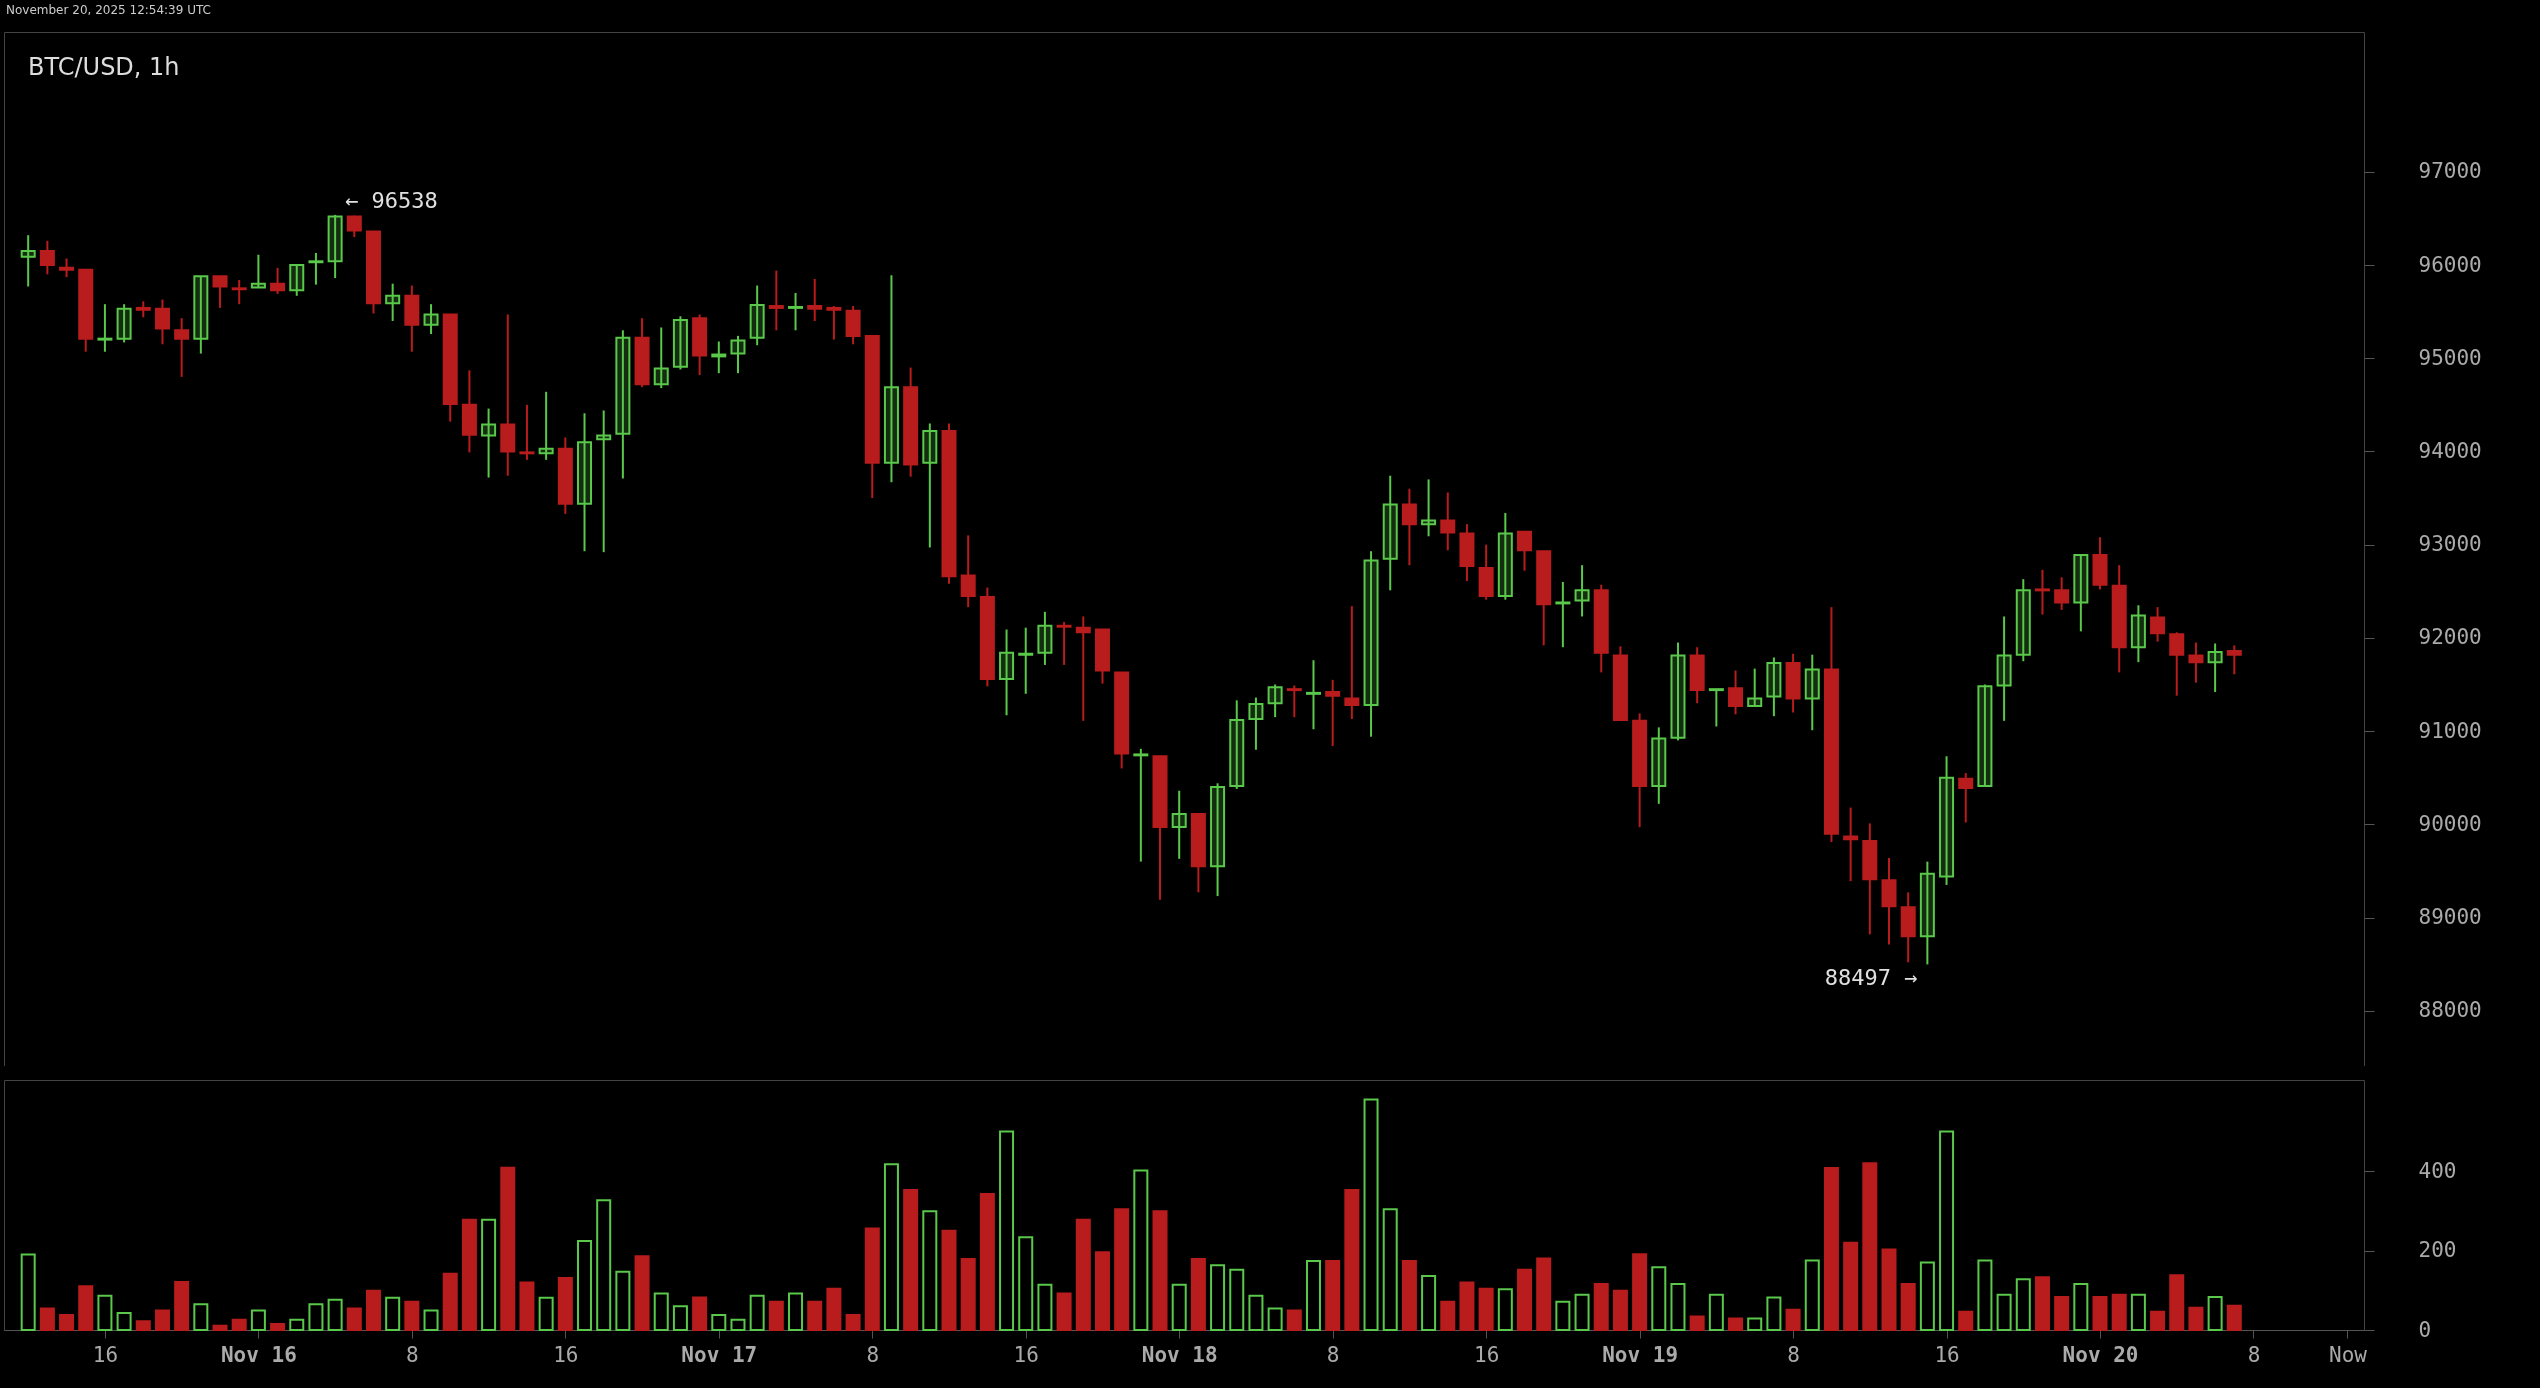  What do you see at coordinates (2100, 1354) in the screenshot?
I see `x-tick-label: Nov 20` at bounding box center [2100, 1354].